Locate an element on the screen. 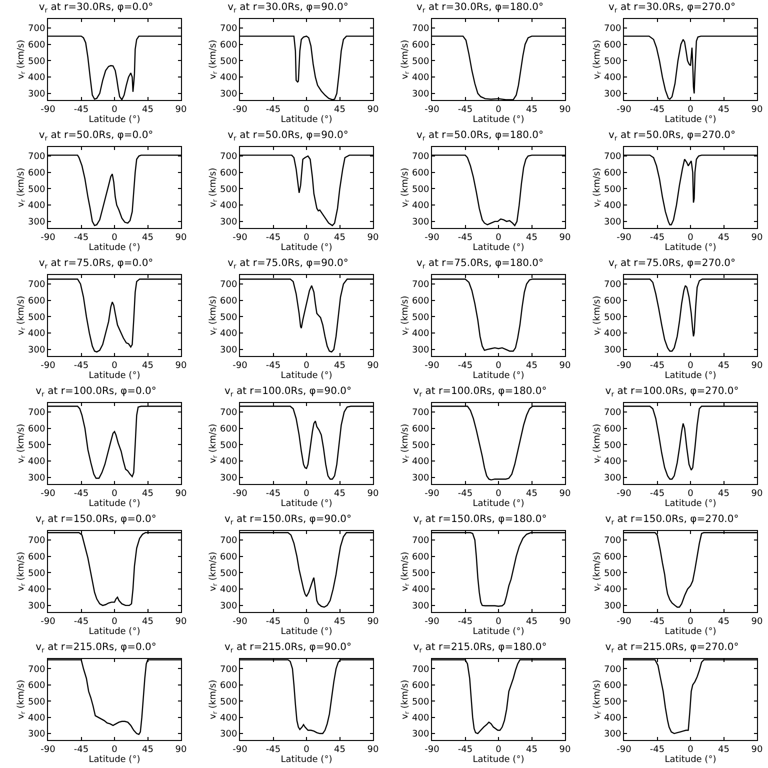 The height and width of the screenshot is (768, 768). chart-title: v$_{r}$ at r=215.0Rs, φ=180.0° is located at coordinates (480, 648).